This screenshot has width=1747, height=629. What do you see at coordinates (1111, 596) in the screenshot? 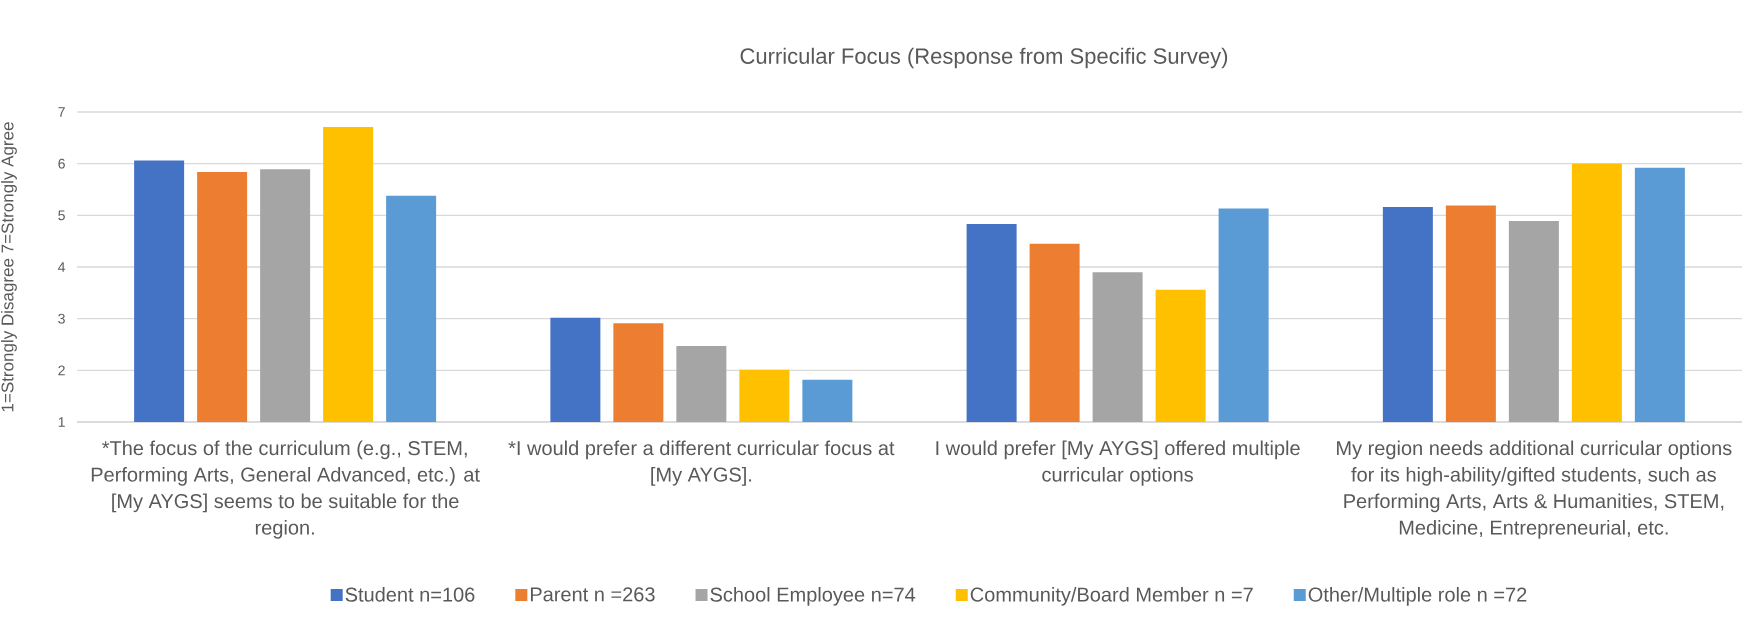
I see `legend-label: Community/Board Member n =7` at bounding box center [1111, 596].